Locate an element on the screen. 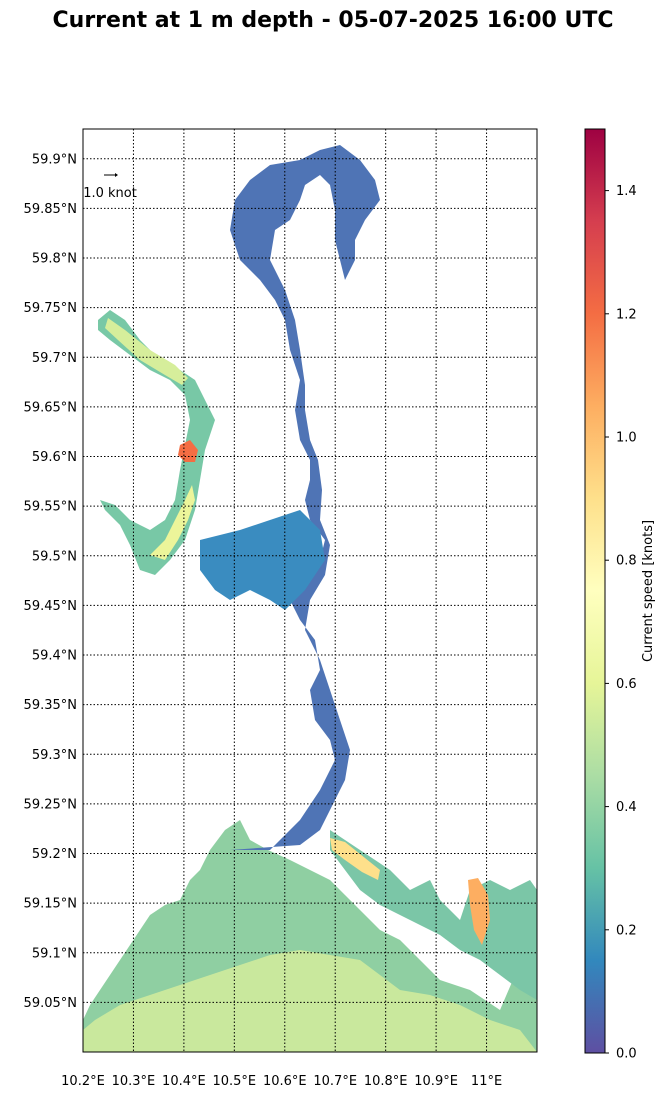 Image resolution: width=666 pixels, height=1096 pixels. lon-tick-label: 10.7°E is located at coordinates (335, 1081).